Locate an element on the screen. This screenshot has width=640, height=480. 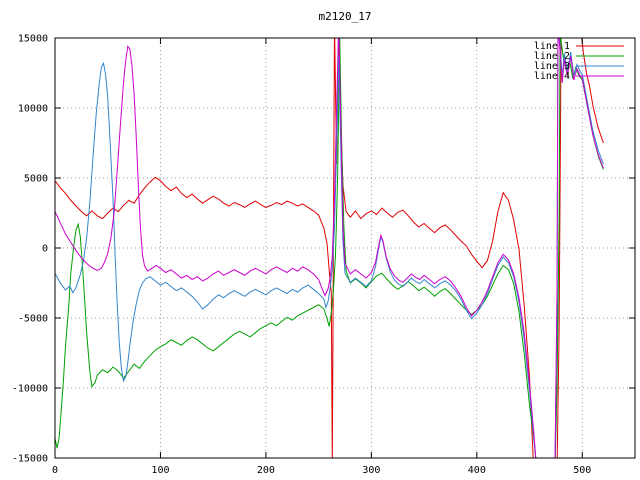
x-tick-label: 400 is located at coordinates (477, 470).